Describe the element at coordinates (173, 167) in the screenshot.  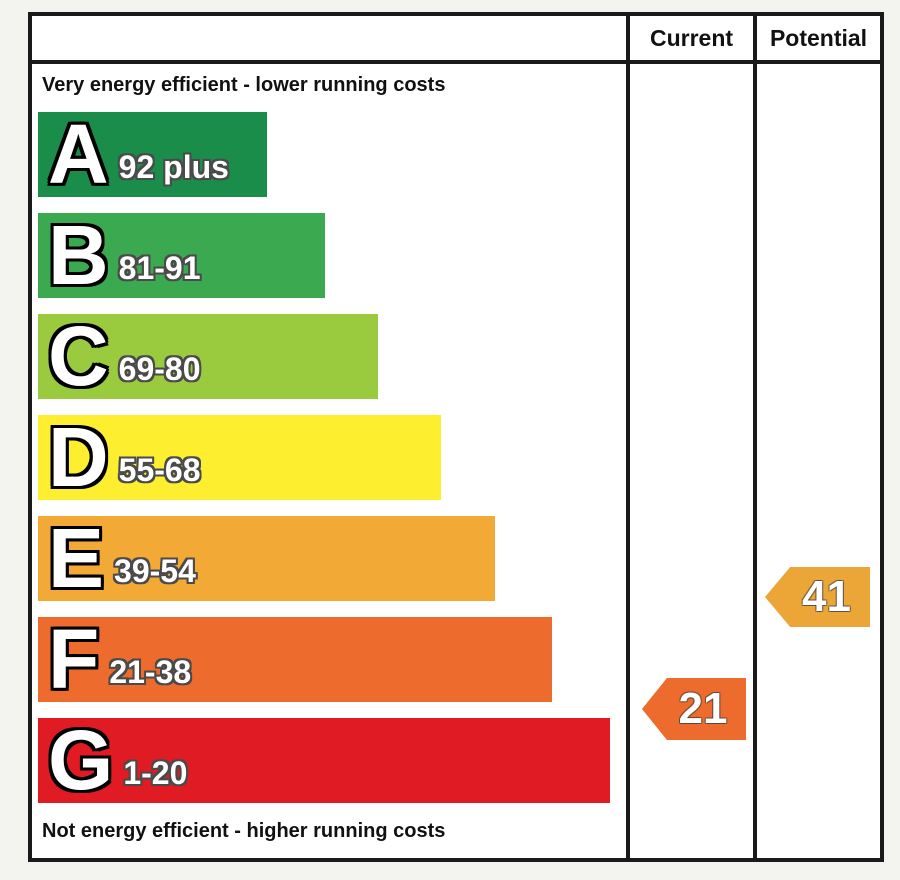
I see `band-a-range: 92 plus` at that location.